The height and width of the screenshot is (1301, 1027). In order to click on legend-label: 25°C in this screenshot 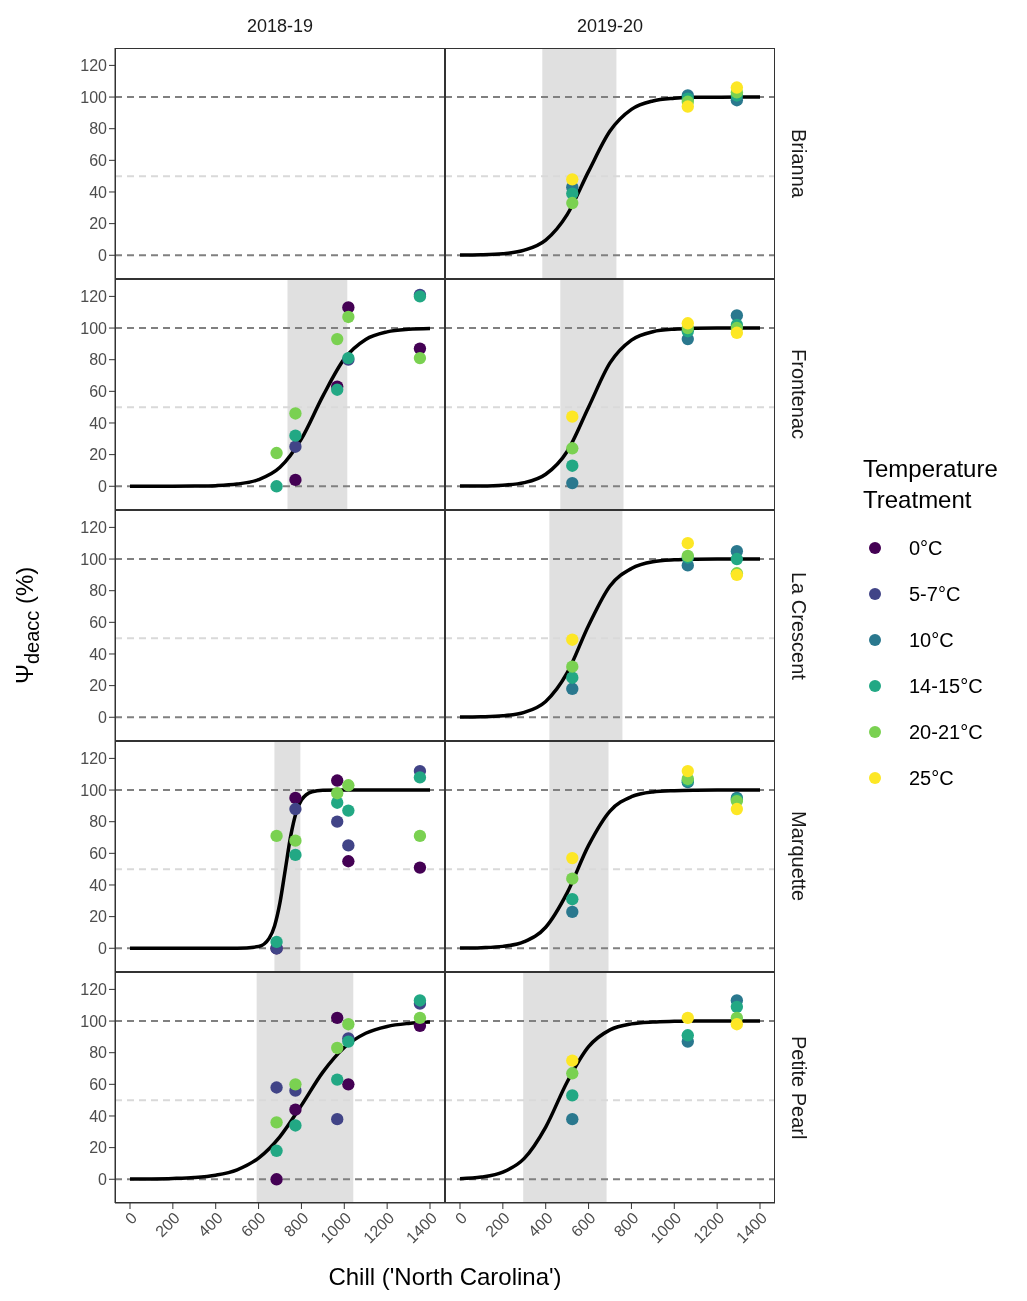, I will do `click(931, 778)`.